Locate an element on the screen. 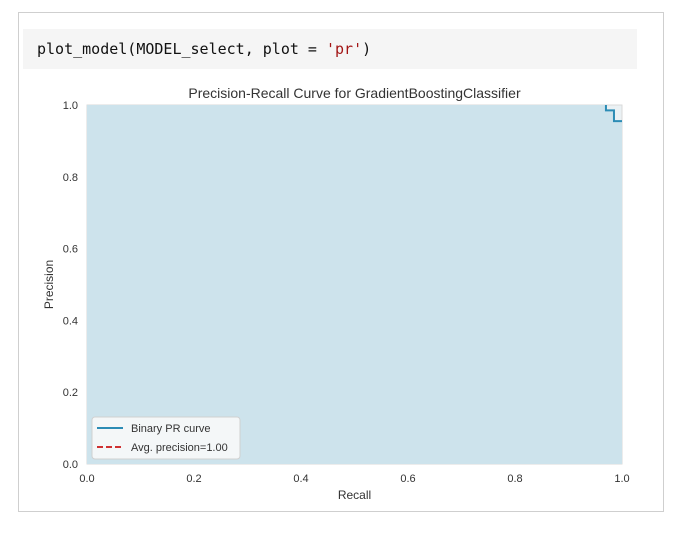  code-input: plot_model(MODEL_select, plot = 'pr') is located at coordinates (330, 49).